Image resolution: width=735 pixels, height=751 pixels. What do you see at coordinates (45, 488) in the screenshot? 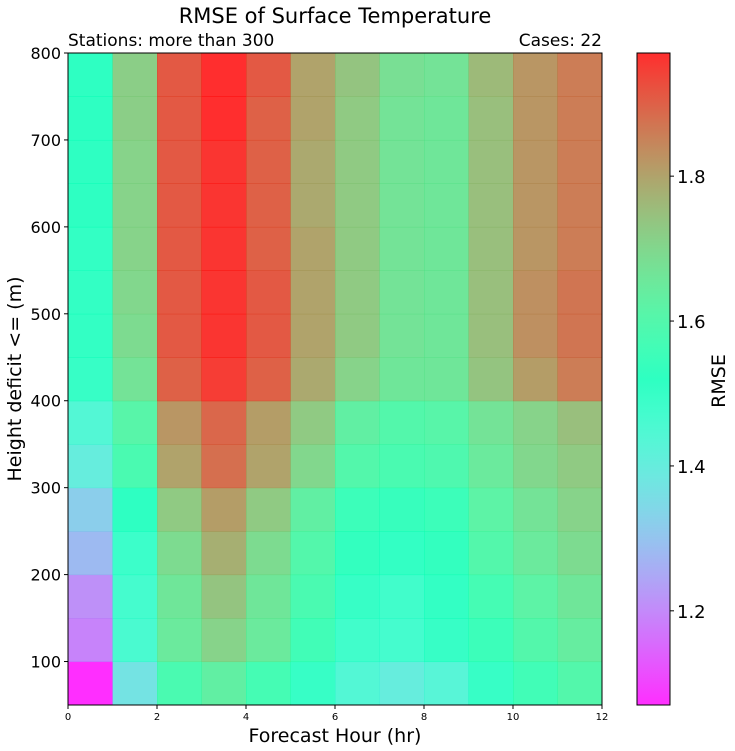
I see `y-tick-label: 300` at bounding box center [45, 488].